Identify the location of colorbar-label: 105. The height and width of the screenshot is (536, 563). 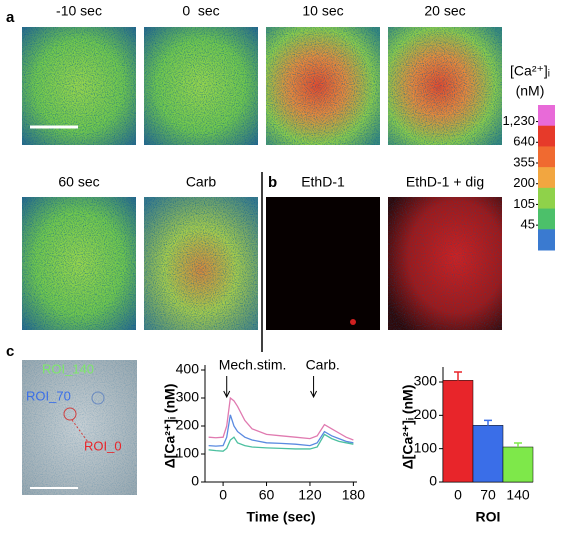
(524, 203).